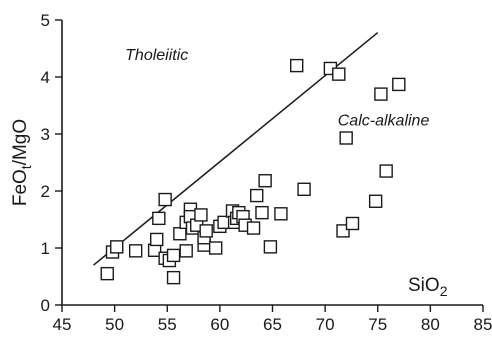 This screenshot has width=492, height=343. What do you see at coordinates (20, 142) in the screenshot?
I see `y-axis-title-suffix: /MgO` at bounding box center [20, 142].